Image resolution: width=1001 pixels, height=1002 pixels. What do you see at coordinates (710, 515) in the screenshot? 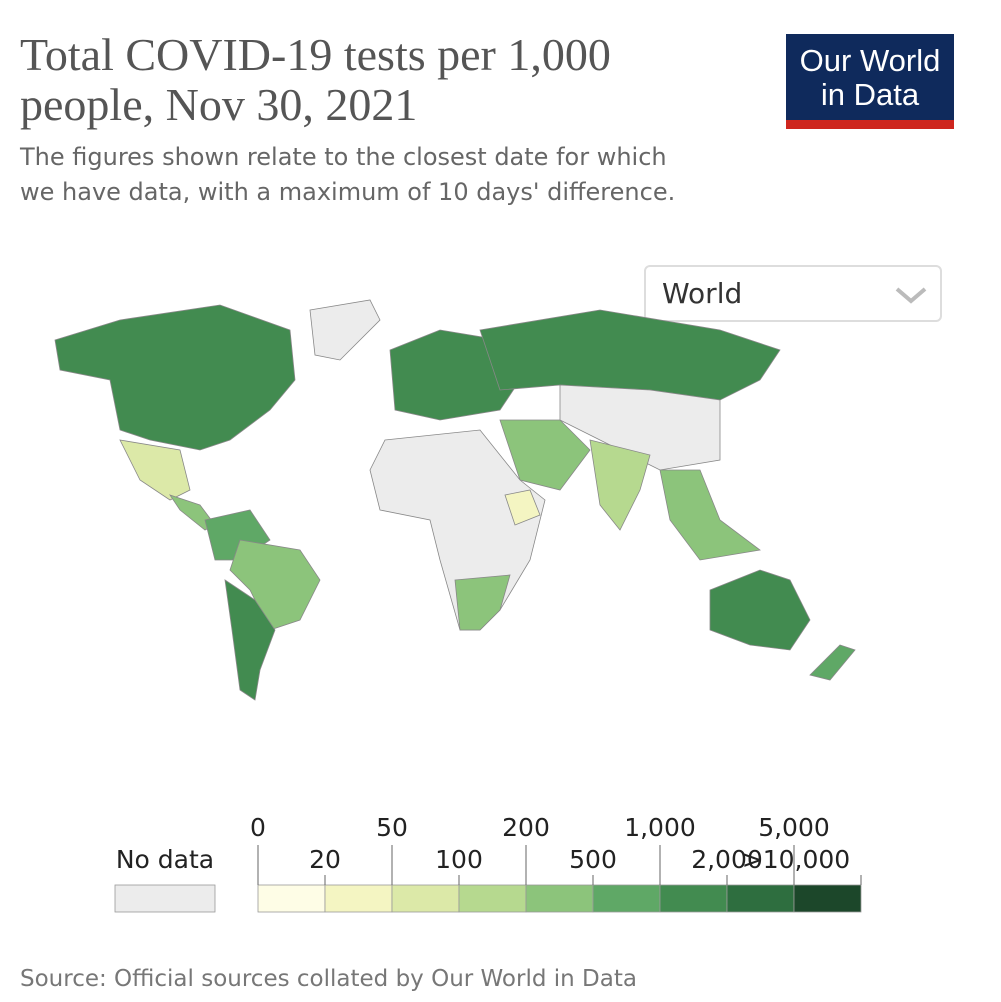
I see `southeast-asia` at bounding box center [710, 515].